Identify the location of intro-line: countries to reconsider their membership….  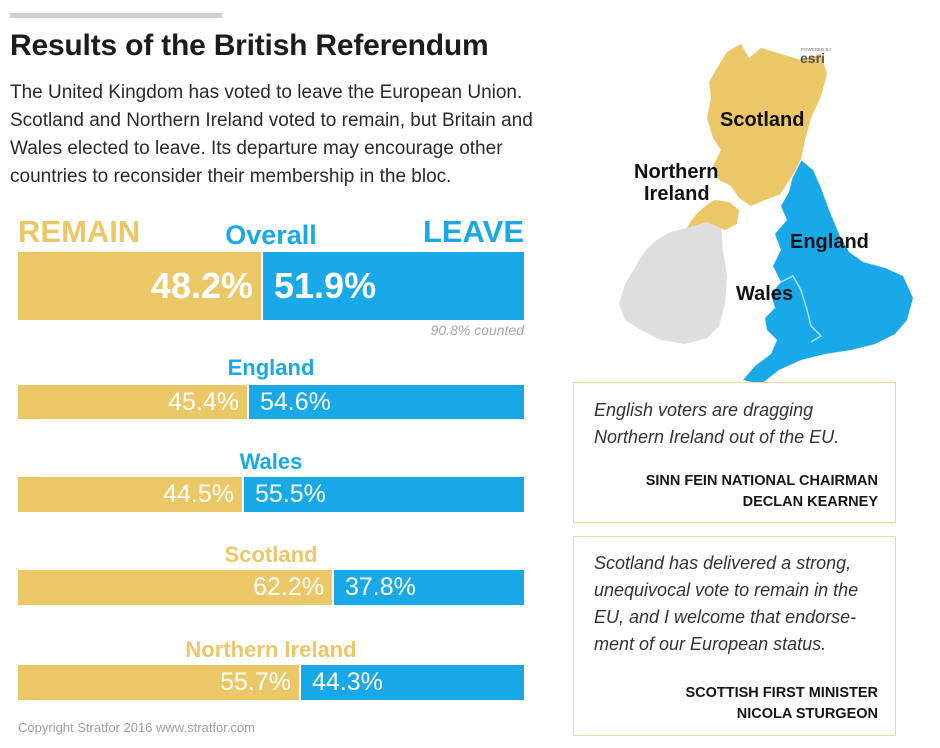
(231, 176).